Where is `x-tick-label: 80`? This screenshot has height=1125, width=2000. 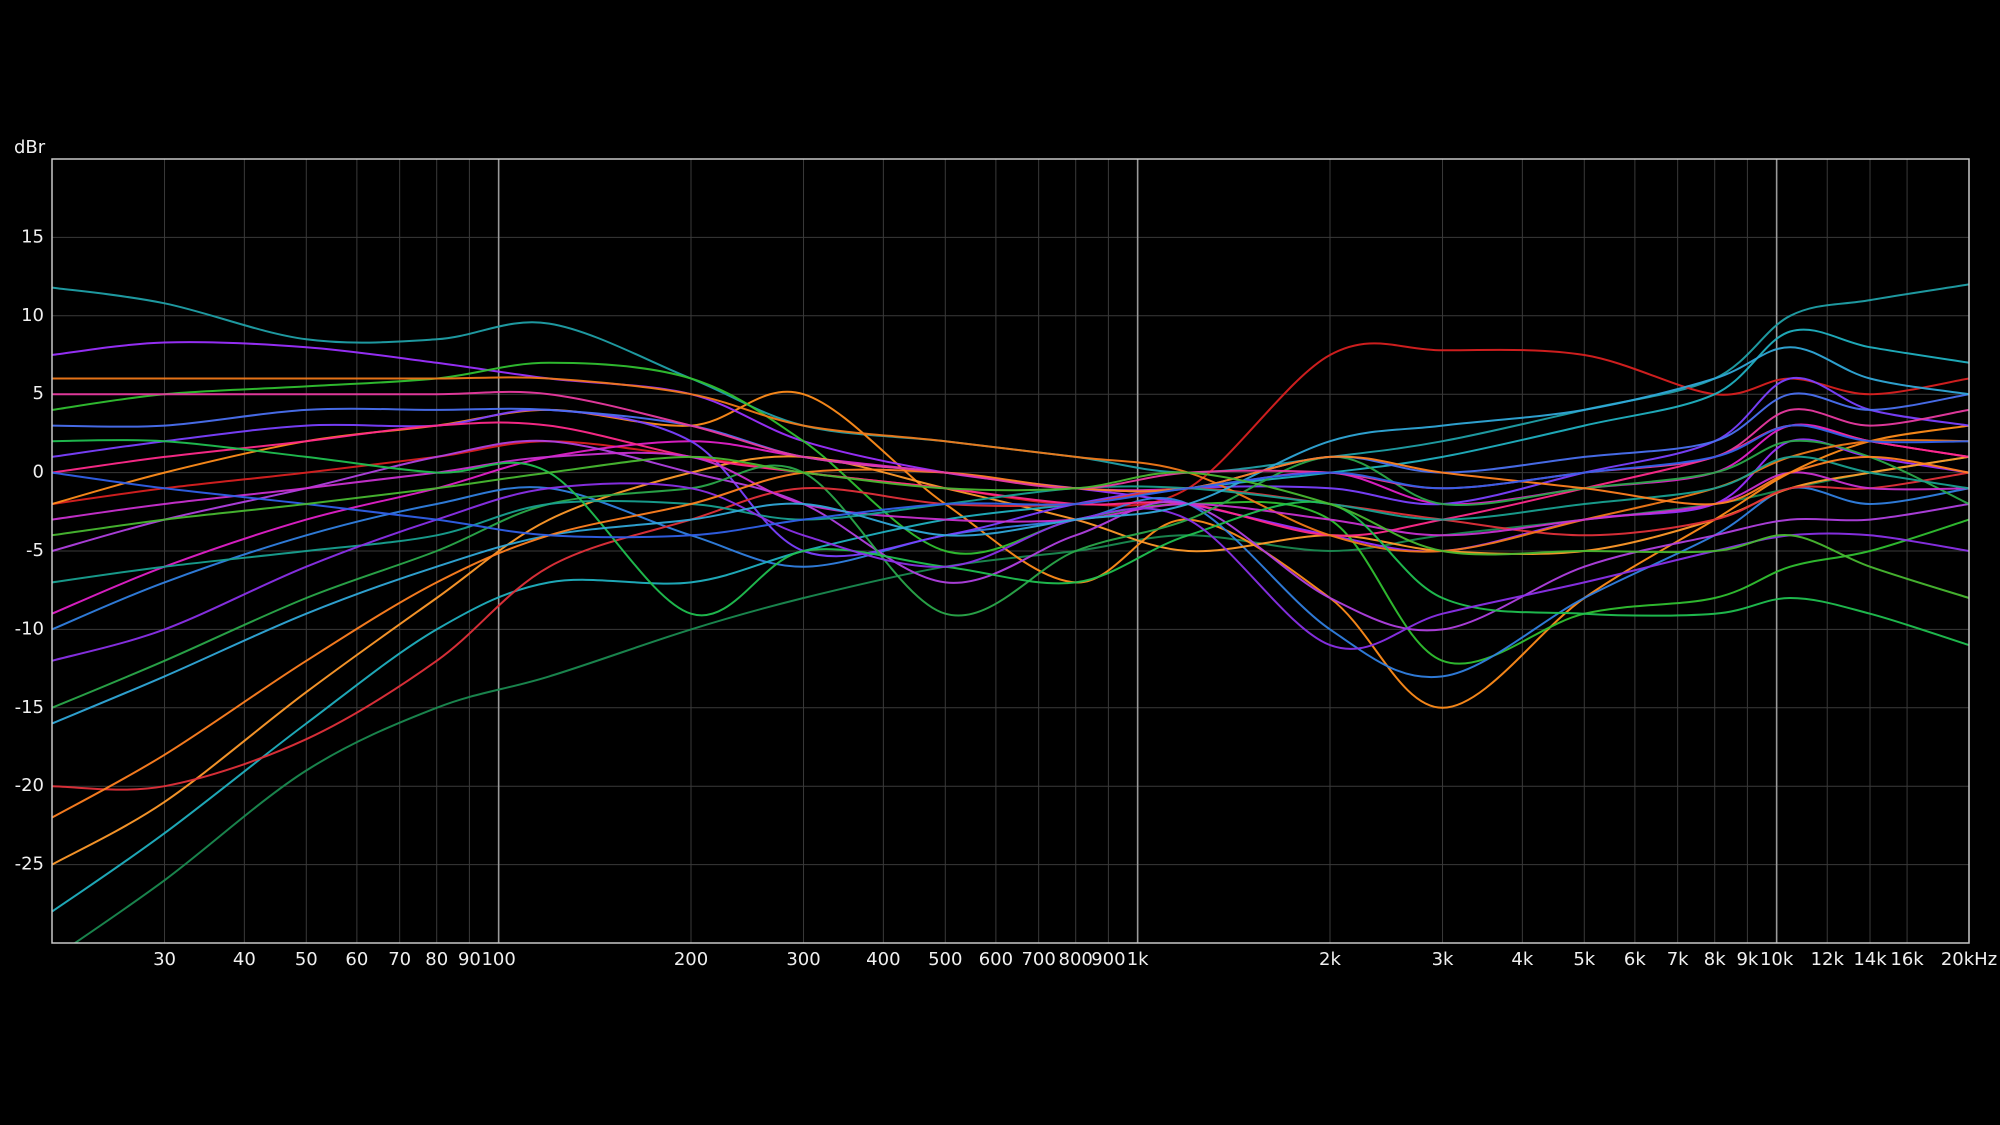 x-tick-label: 80 is located at coordinates (436, 959).